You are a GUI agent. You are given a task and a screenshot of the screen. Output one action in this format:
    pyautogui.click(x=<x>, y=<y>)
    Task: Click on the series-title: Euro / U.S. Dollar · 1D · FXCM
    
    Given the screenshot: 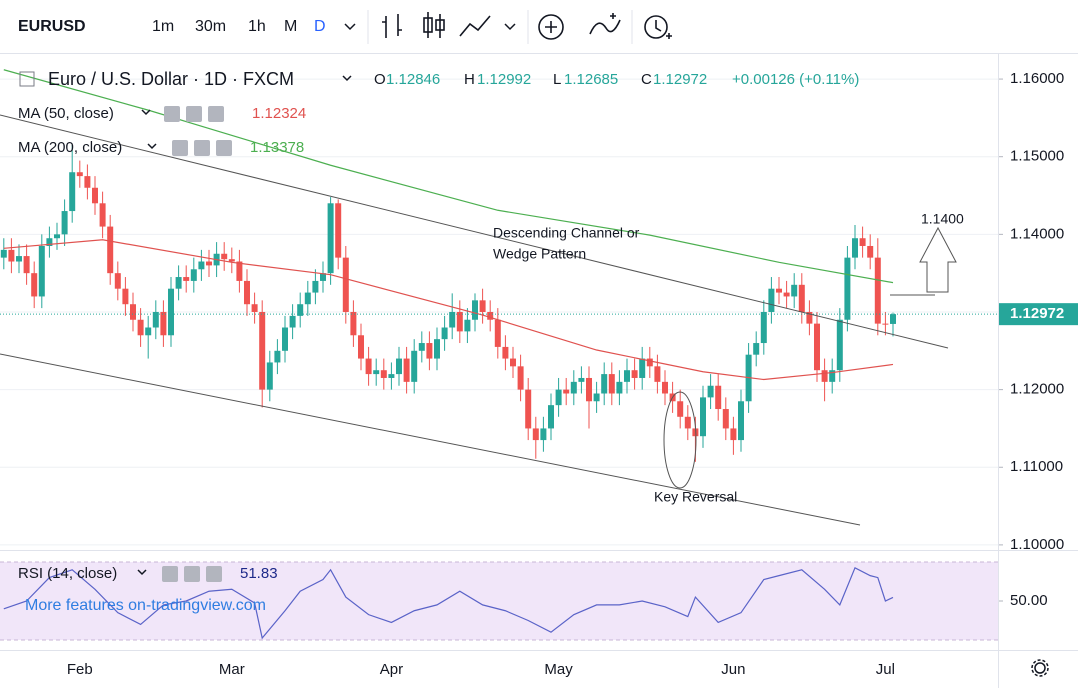 What is the action you would take?
    pyautogui.click(x=171, y=79)
    